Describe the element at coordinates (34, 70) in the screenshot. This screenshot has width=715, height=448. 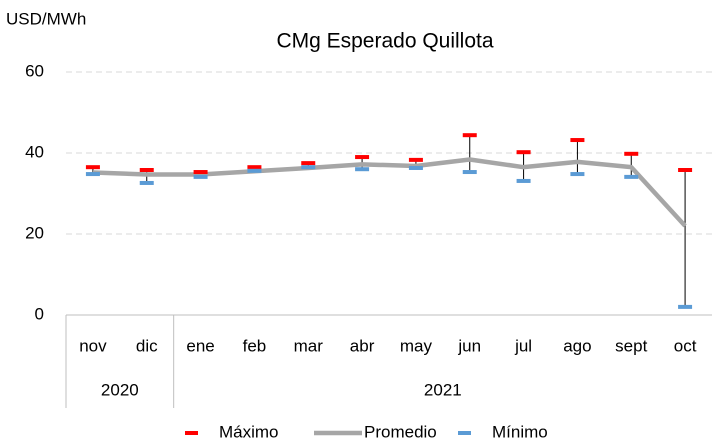
I see `y-tick-label: 60` at that location.